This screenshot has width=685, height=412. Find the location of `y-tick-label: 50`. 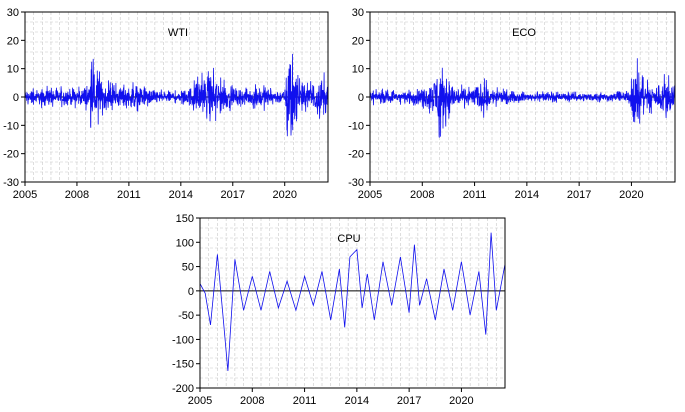

y-tick-label: 50 is located at coordinates (188, 268).